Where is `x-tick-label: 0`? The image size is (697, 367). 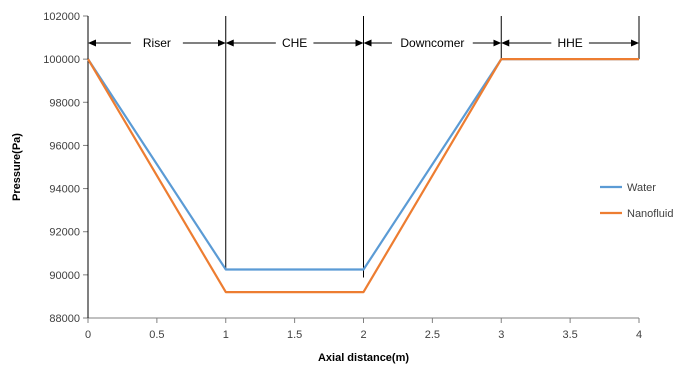 x-tick-label: 0 is located at coordinates (88, 335).